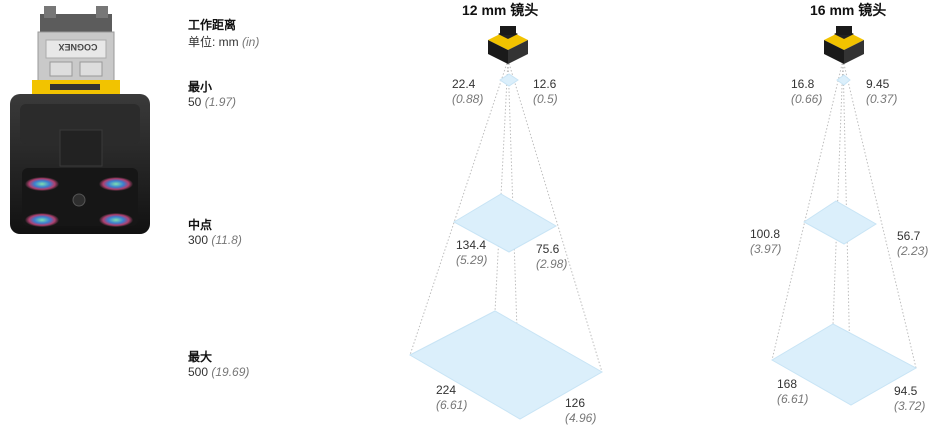 Image resolution: width=944 pixels, height=430 pixels. What do you see at coordinates (766, 249) in the screenshot?
I see `fov-16mm-mid-width-in: (3.97)` at bounding box center [766, 249].